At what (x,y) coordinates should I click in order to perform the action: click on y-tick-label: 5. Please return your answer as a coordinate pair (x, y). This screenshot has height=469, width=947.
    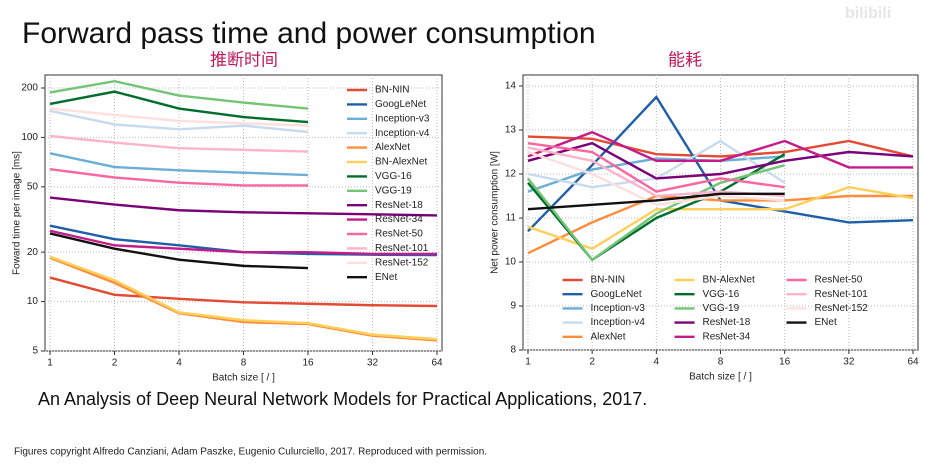
    Looking at the image, I should click on (35, 351).